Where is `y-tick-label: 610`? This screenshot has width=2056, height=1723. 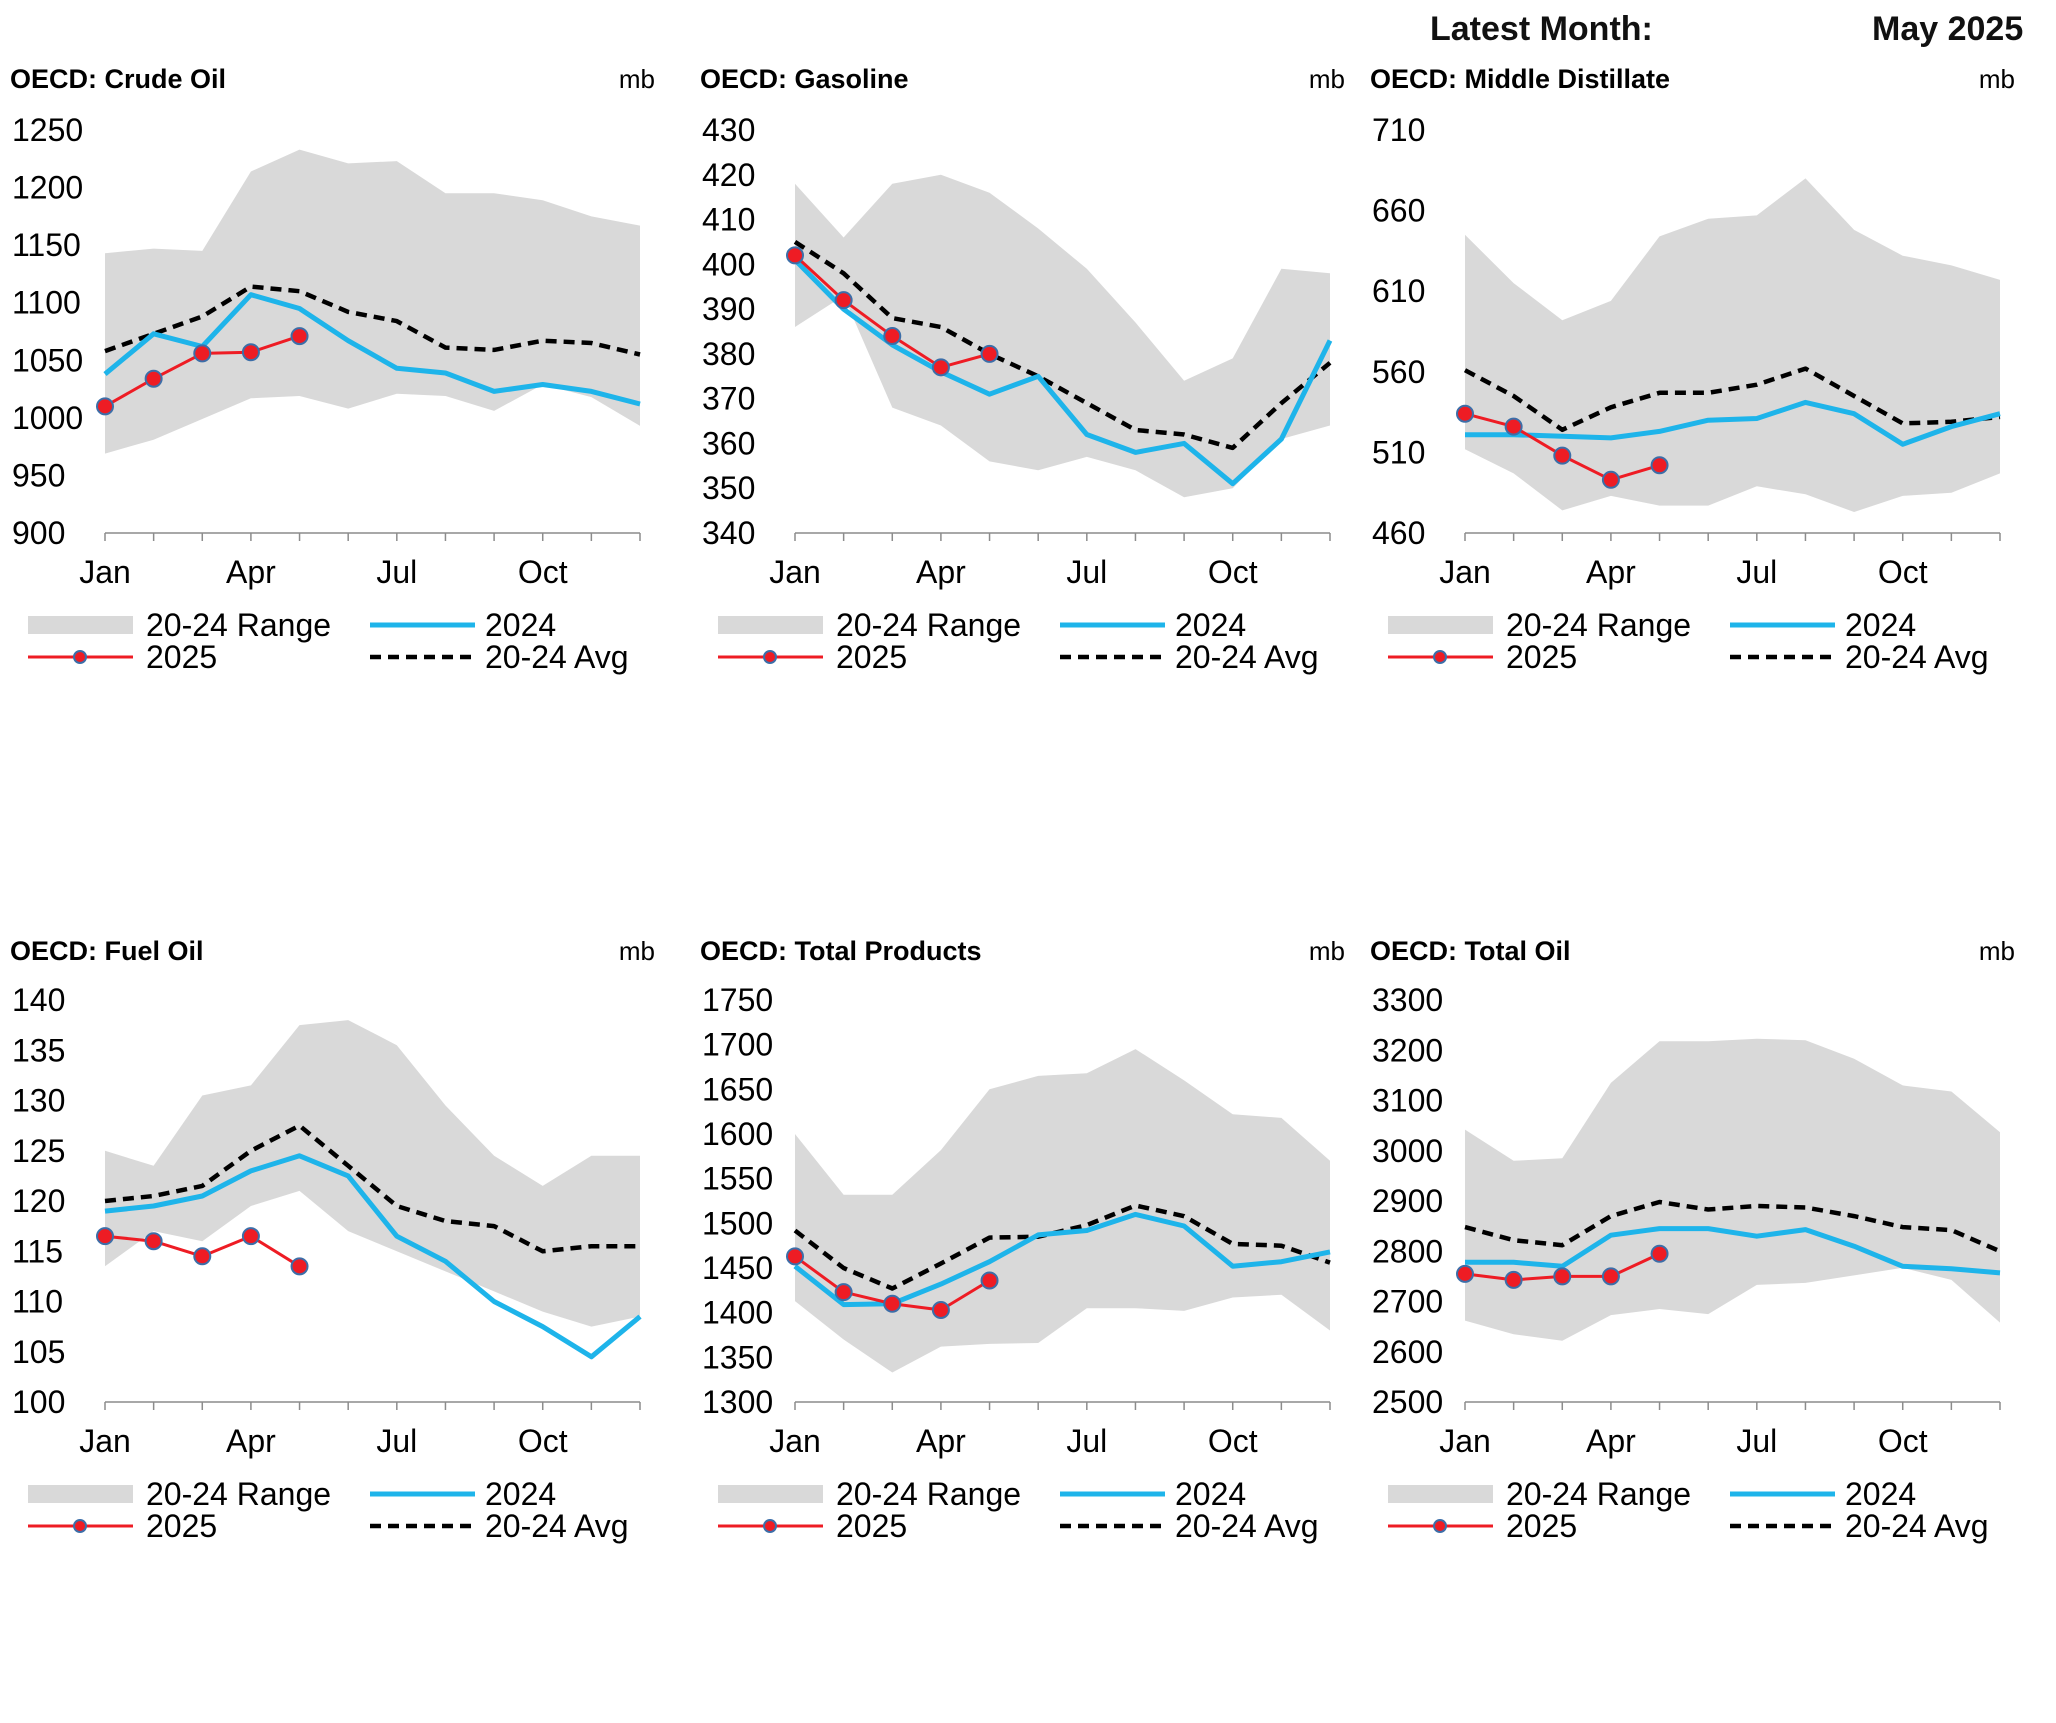
y-tick-label: 610 is located at coordinates (1398, 291).